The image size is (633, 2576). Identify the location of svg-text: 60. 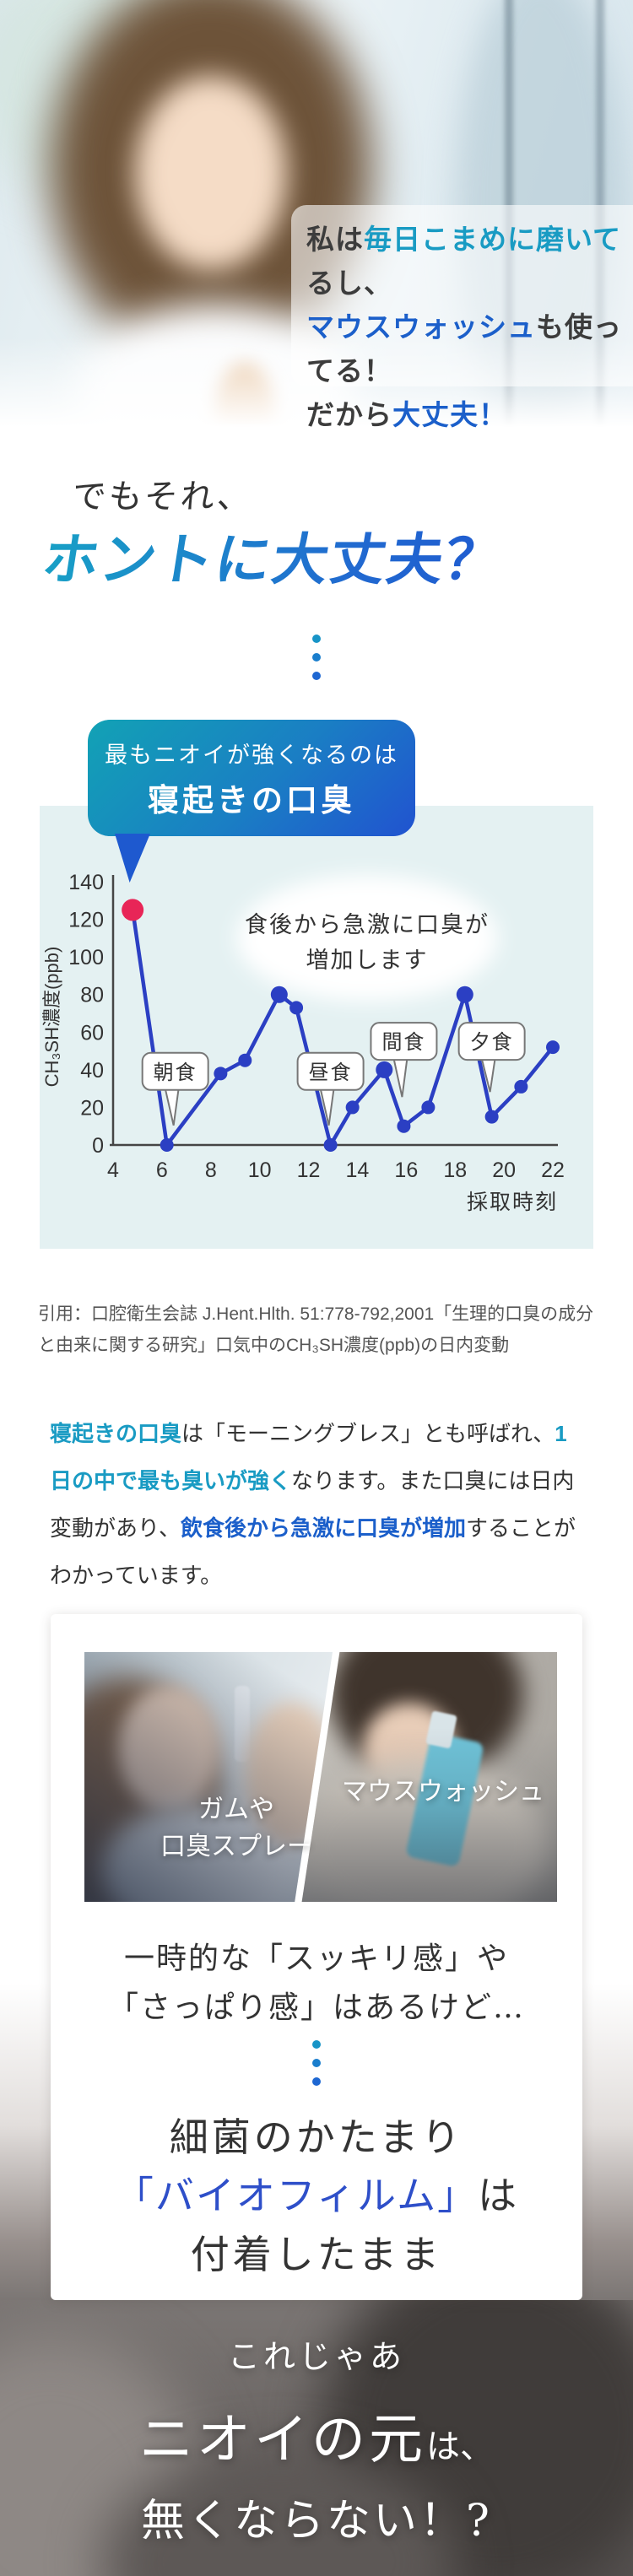
(92, 1033).